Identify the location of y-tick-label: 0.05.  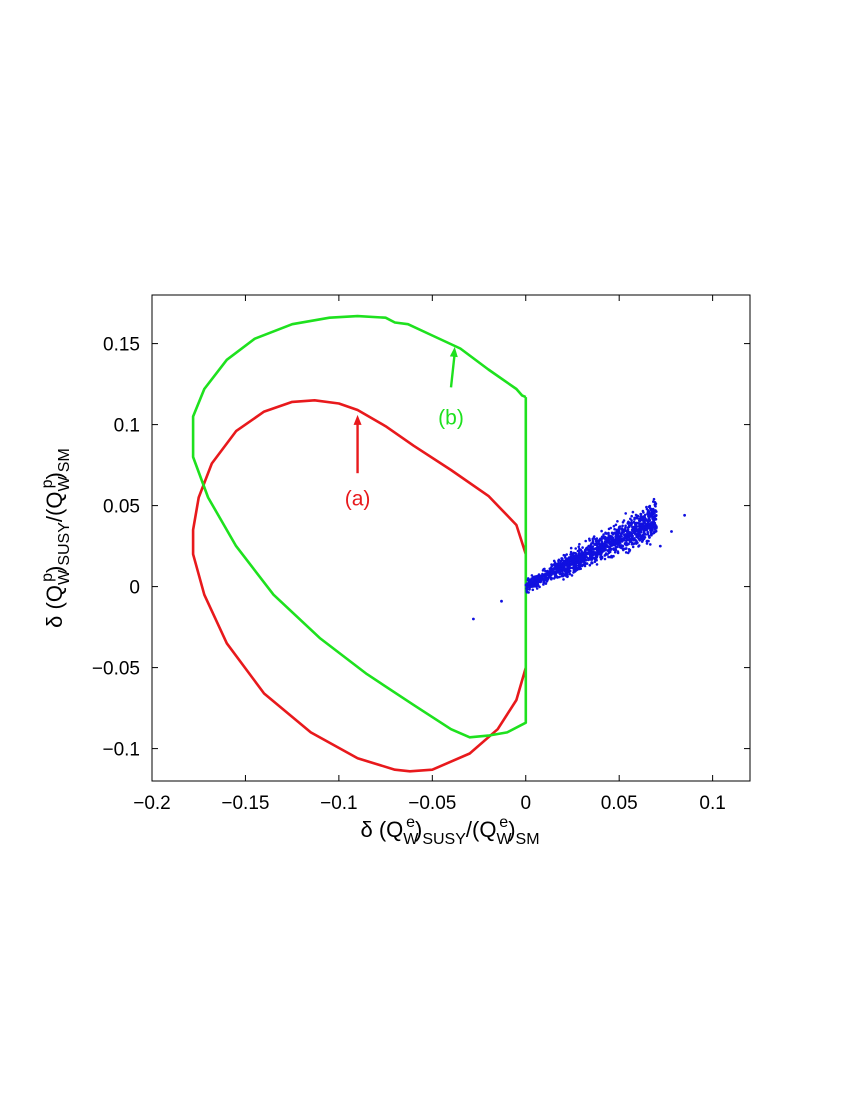
(121, 507).